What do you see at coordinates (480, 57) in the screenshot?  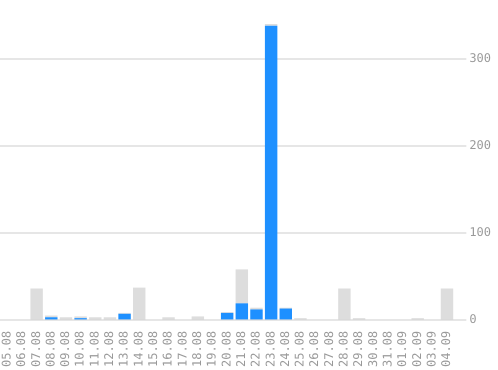 I see `y-tick-label: 300` at bounding box center [480, 57].